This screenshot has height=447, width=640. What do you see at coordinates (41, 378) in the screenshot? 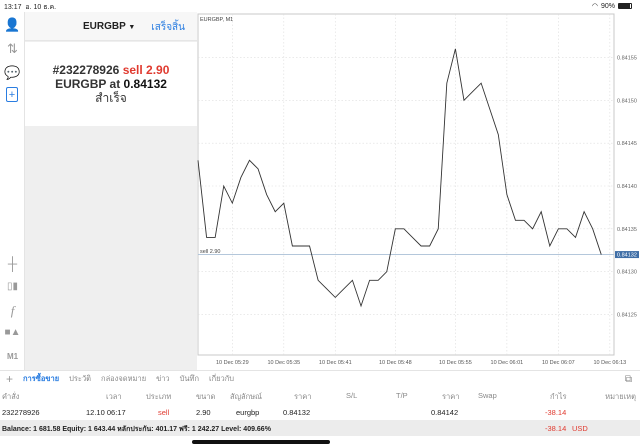
I see `tab-trade: การซื้อขาย` at bounding box center [41, 378].